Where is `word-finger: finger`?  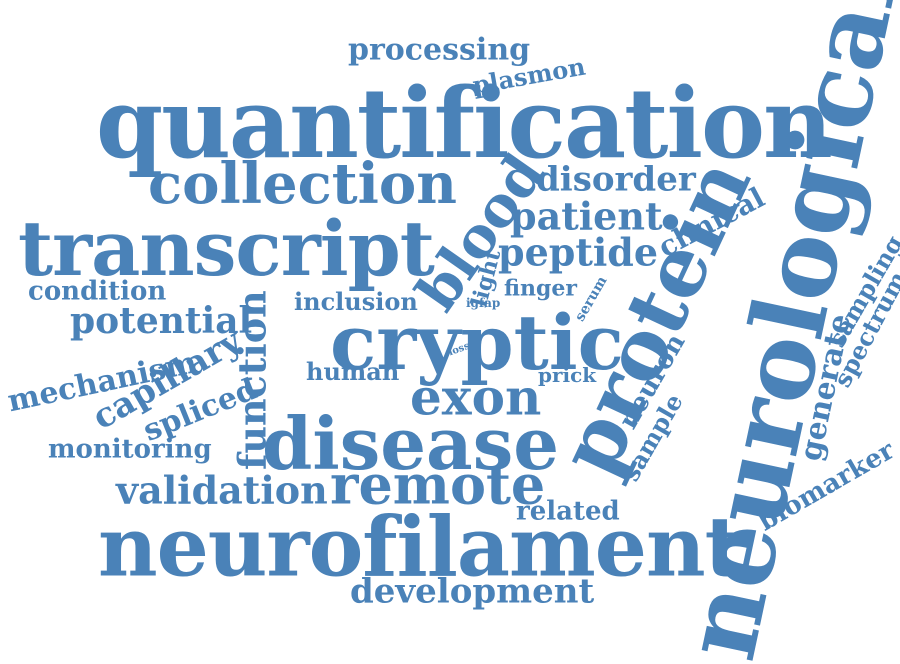
word-finger: finger is located at coordinates (540, 288).